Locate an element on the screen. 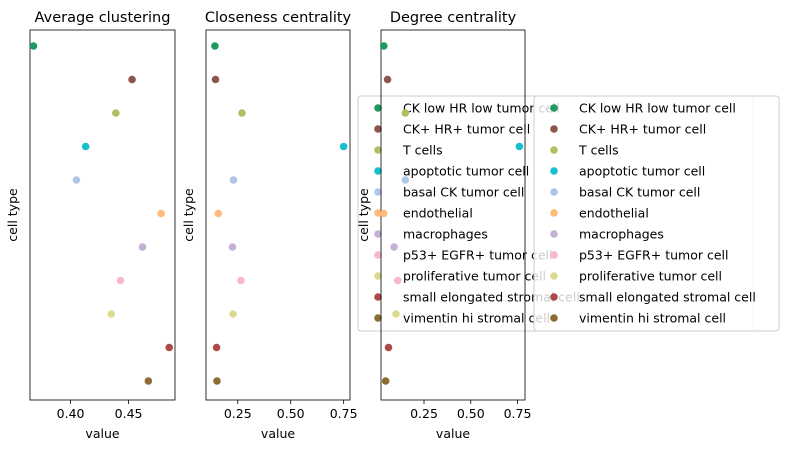 The image size is (789, 453). x-tick-label: 0.45 is located at coordinates (129, 413).